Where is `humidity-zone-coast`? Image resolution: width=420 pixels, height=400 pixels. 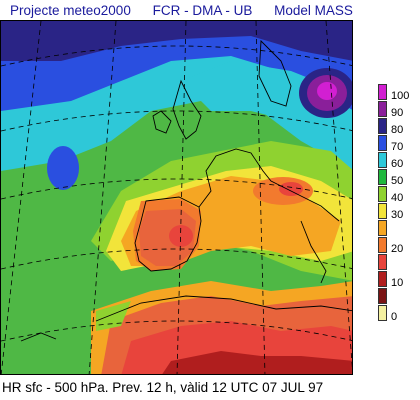 humidity-zone-coast is located at coordinates (113, 316).